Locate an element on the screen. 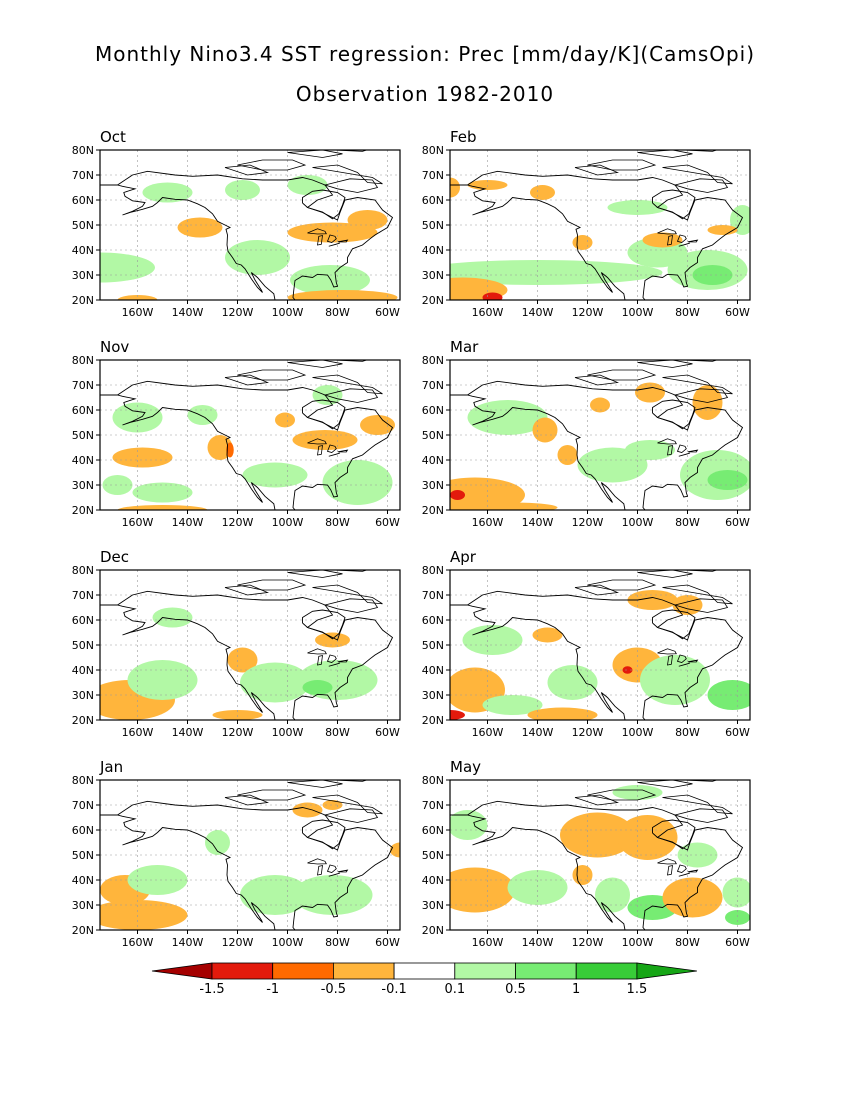  panel-title: Mar is located at coordinates (464, 347).